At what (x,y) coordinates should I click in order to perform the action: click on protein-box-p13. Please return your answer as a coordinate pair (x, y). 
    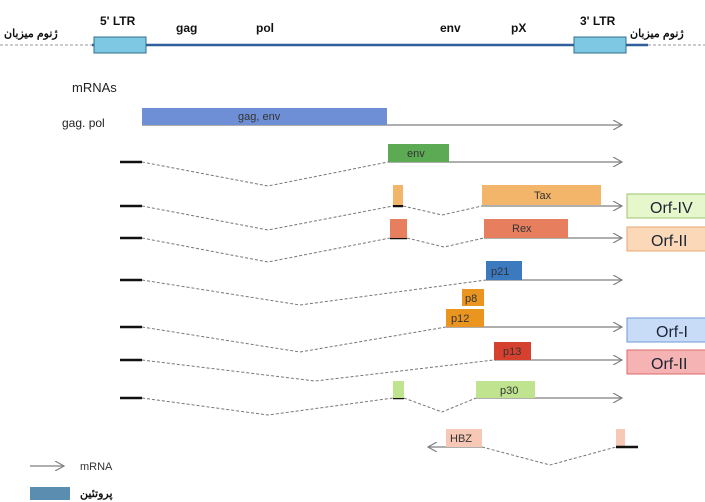
    Looking at the image, I should click on (512, 351).